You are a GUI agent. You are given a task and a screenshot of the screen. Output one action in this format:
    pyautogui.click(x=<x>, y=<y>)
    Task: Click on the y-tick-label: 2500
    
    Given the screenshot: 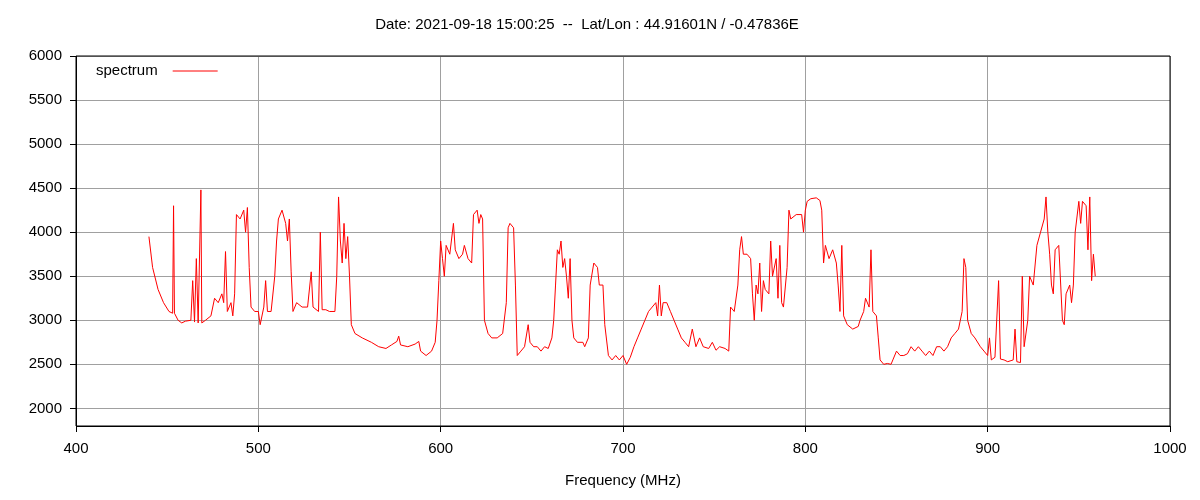 What is the action you would take?
    pyautogui.click(x=45, y=363)
    